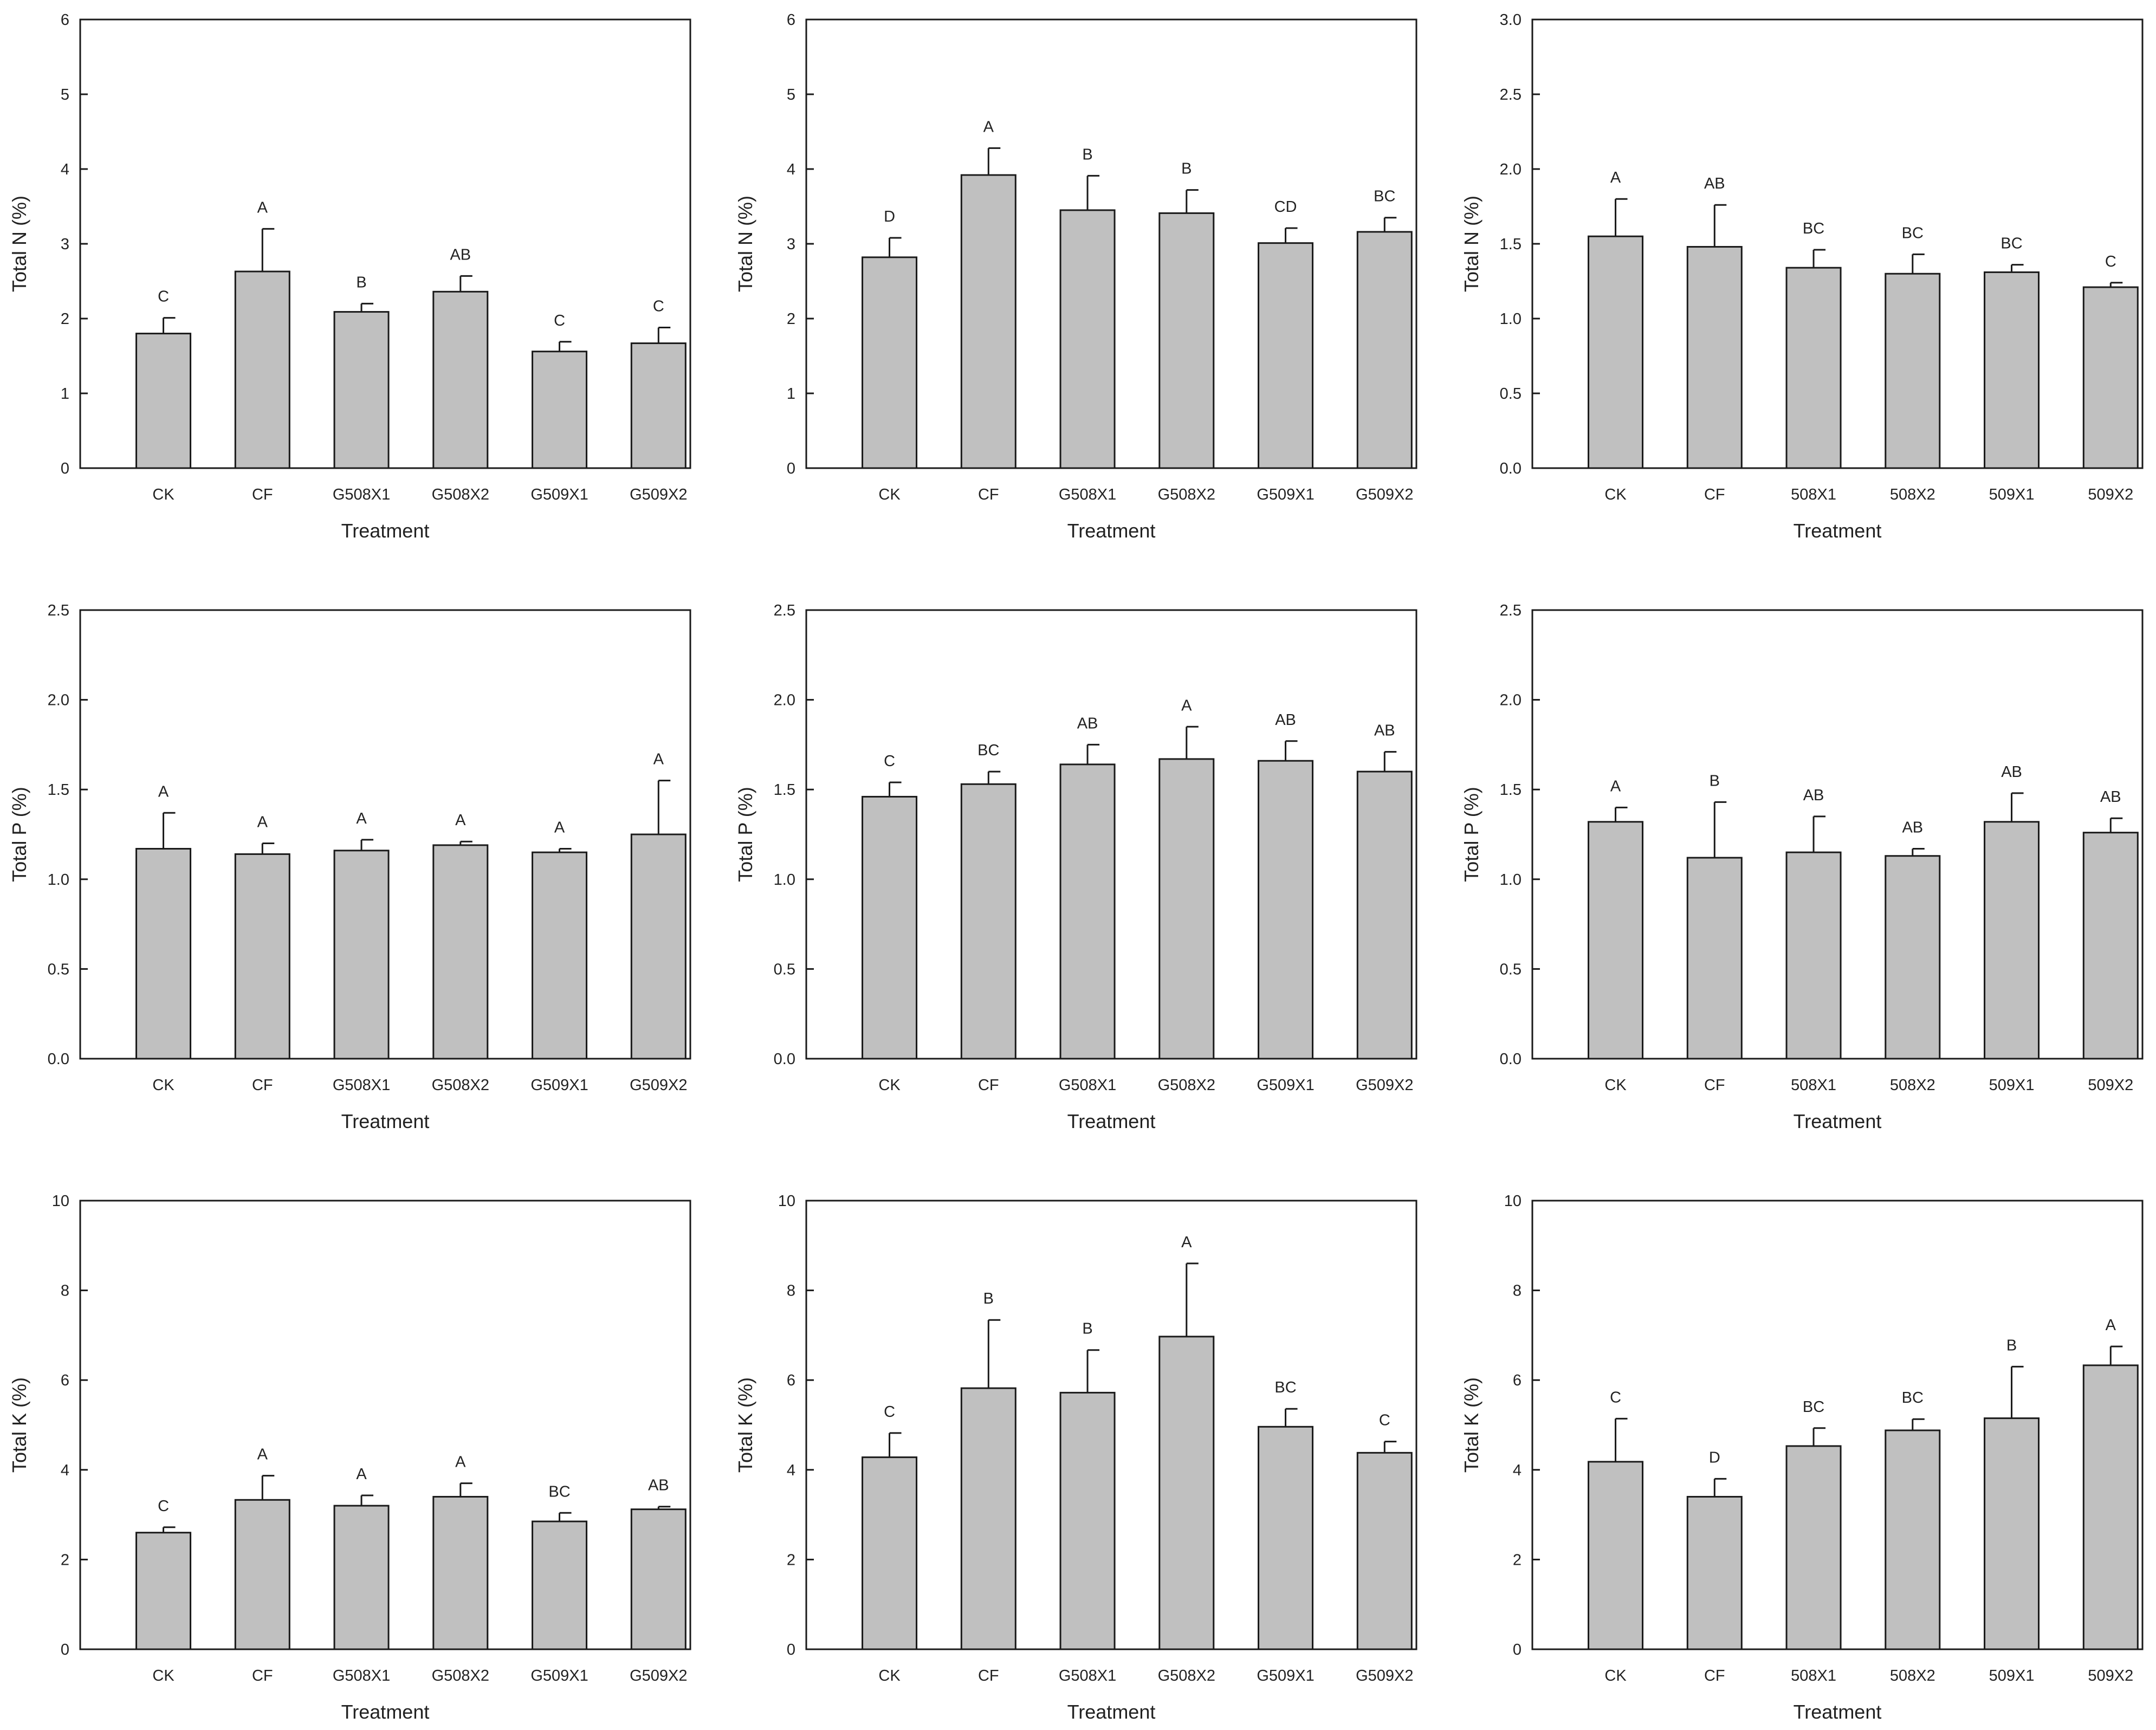  I want to click on significance-label: D, so click(890, 216).